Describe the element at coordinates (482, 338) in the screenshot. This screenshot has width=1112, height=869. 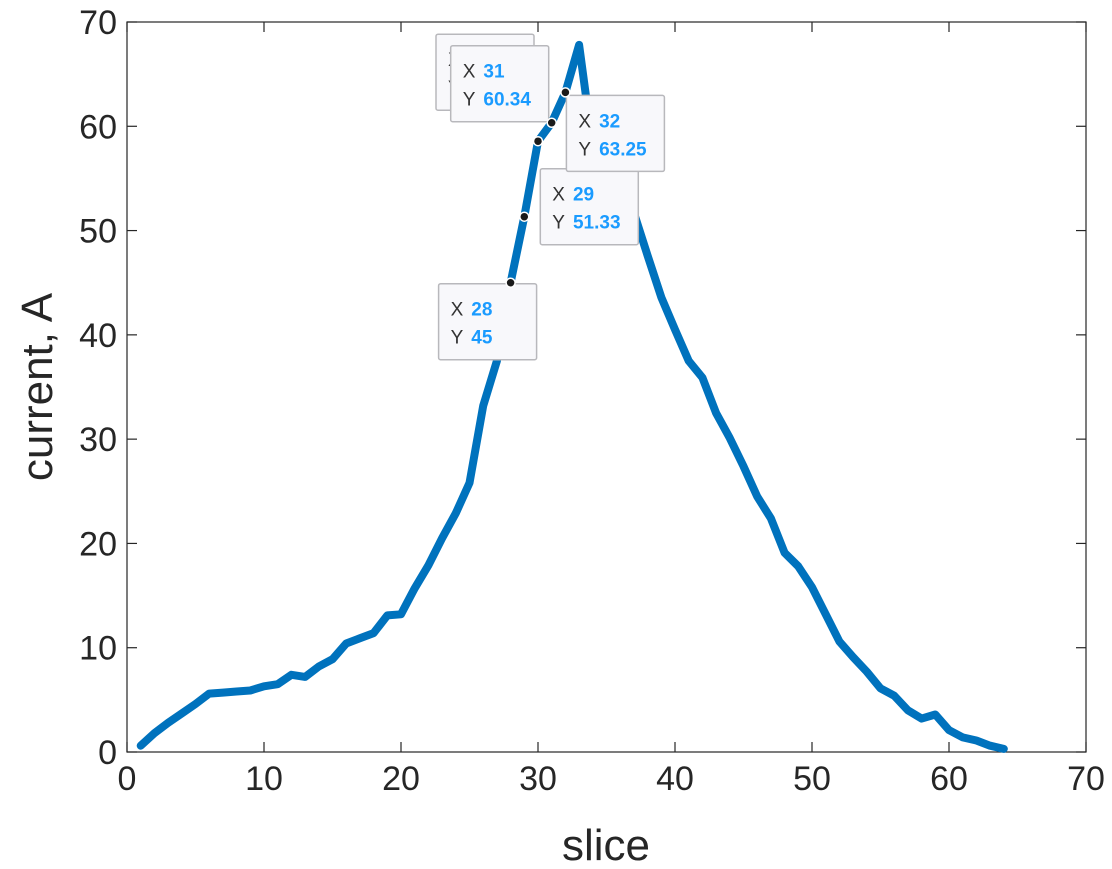
I see `datatip-y-value: 45` at that location.